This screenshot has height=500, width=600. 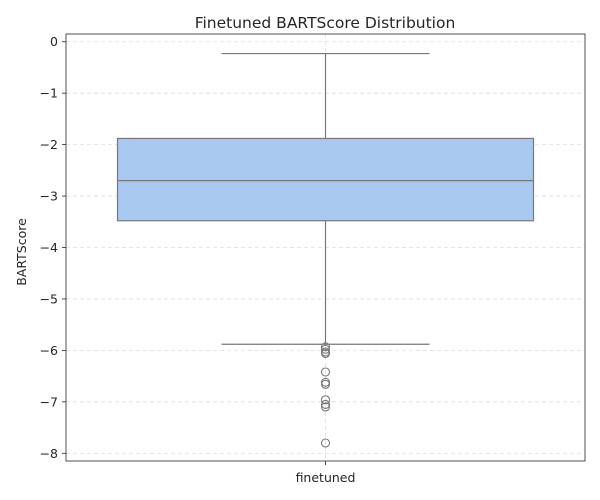 What do you see at coordinates (49, 144) in the screenshot?
I see `y-tick-label: −2` at bounding box center [49, 144].